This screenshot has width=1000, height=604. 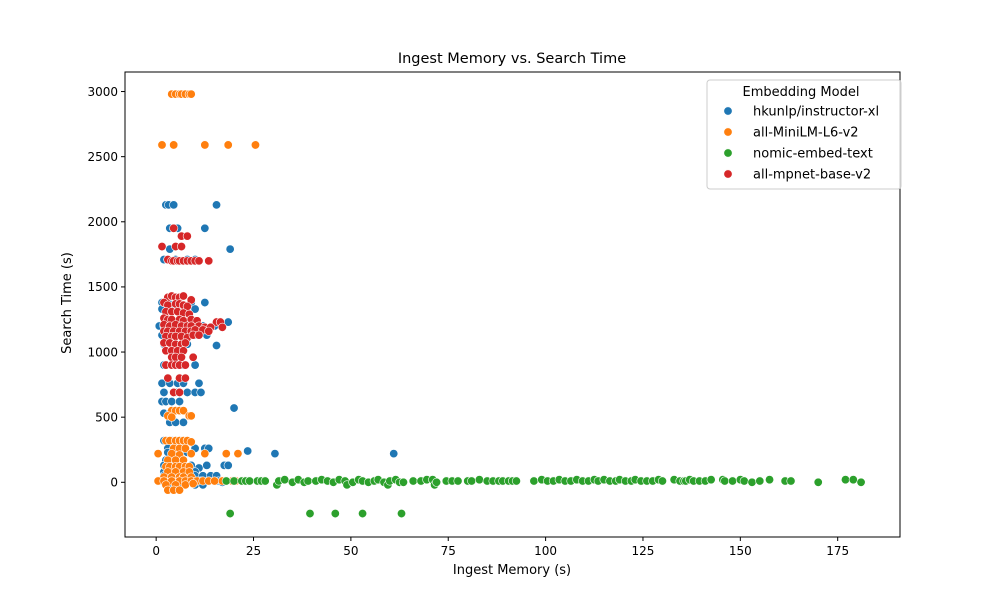 I want to click on chart-title: Ingest Memory vs. Search Time, so click(x=512, y=59).